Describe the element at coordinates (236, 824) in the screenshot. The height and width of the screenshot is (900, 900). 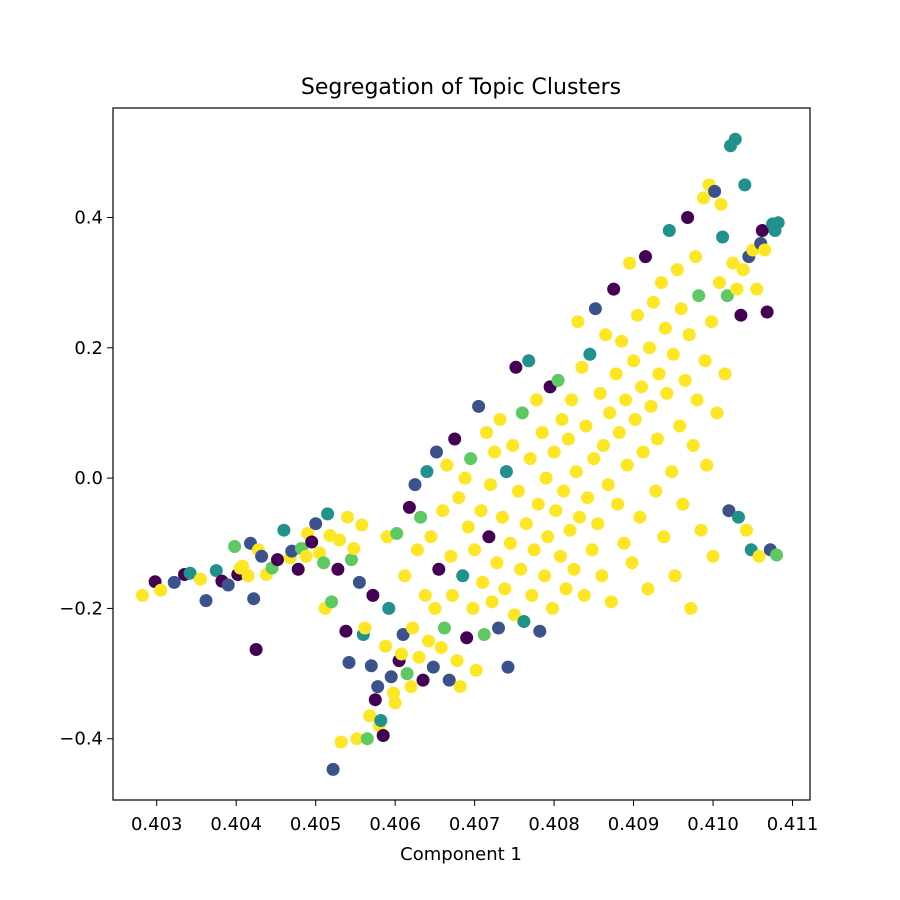
I see `x-tick-label: 0.404` at that location.